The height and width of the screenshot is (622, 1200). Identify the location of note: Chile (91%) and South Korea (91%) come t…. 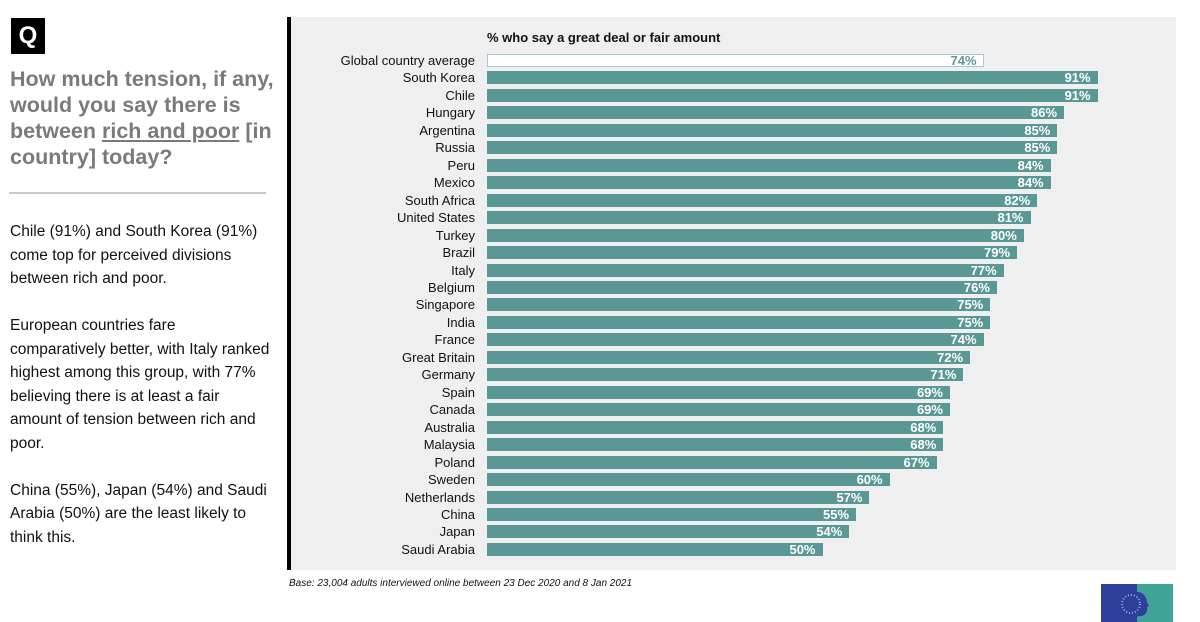
(134, 255).